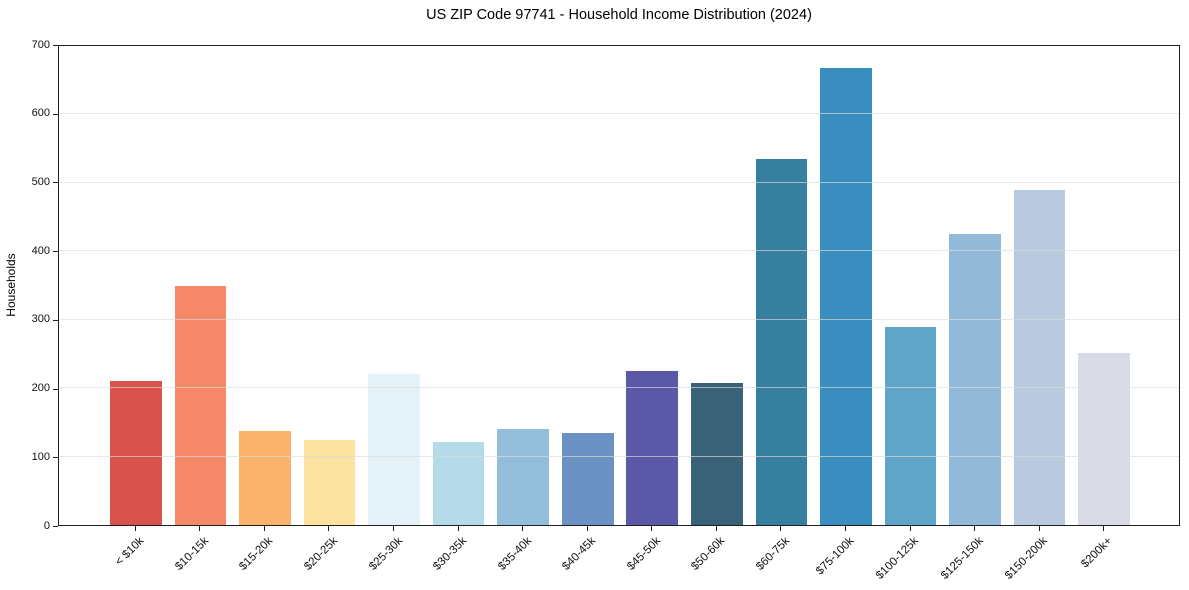 Image resolution: width=1189 pixels, height=590 pixels. Describe the element at coordinates (40, 388) in the screenshot. I see `y-tick-label: 200` at that location.